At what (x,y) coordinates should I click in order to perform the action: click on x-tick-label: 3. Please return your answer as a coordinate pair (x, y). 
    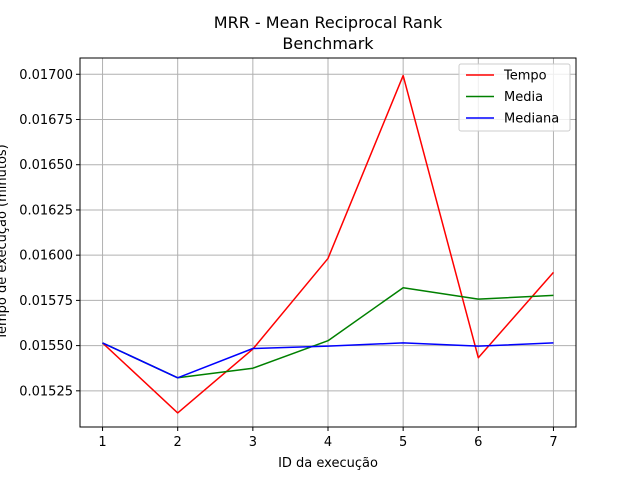
    Looking at the image, I should click on (253, 442).